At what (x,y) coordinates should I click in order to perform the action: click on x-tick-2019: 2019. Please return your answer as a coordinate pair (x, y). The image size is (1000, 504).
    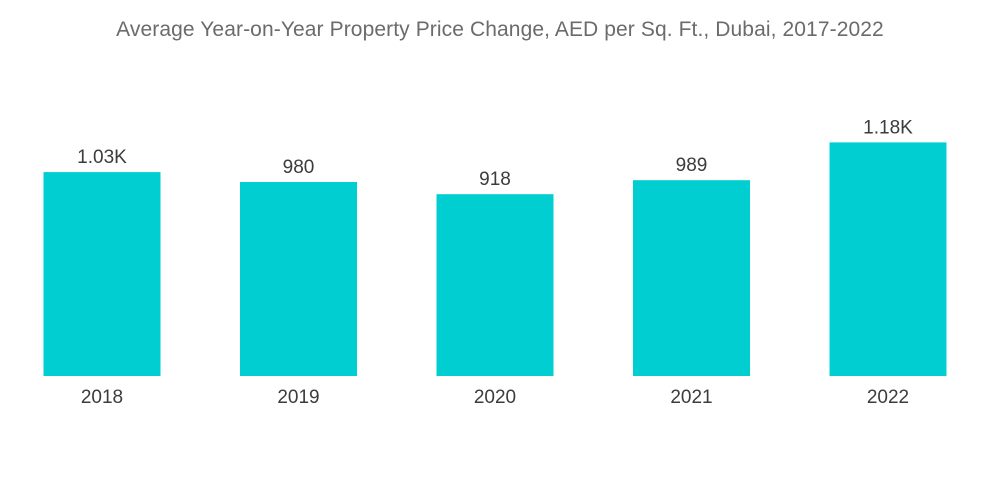
    Looking at the image, I should click on (298, 397).